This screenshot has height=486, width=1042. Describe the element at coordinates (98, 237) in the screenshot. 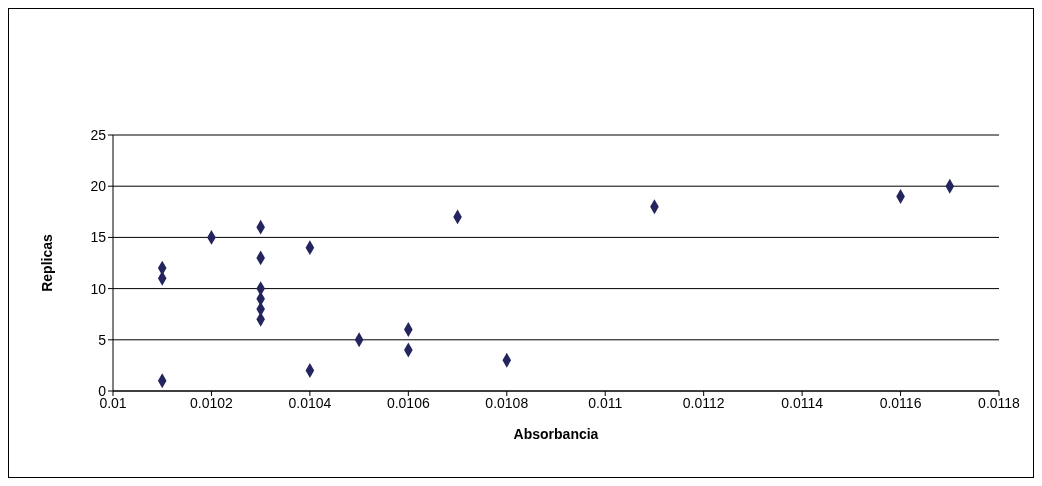

I see `y-tick-label: 15` at that location.